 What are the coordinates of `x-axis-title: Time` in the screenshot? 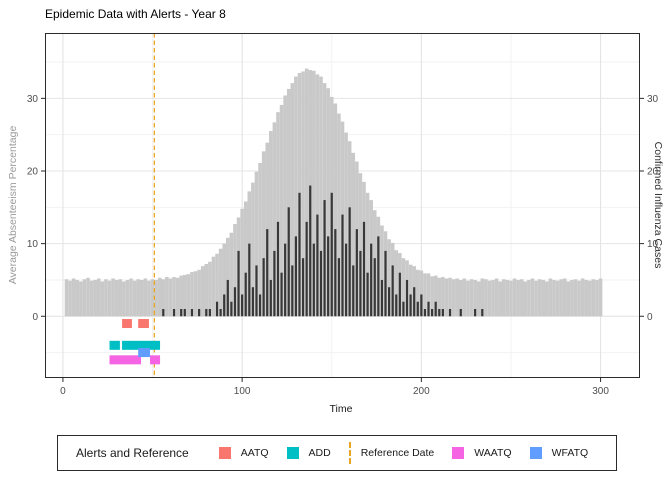 It's located at (341, 409).